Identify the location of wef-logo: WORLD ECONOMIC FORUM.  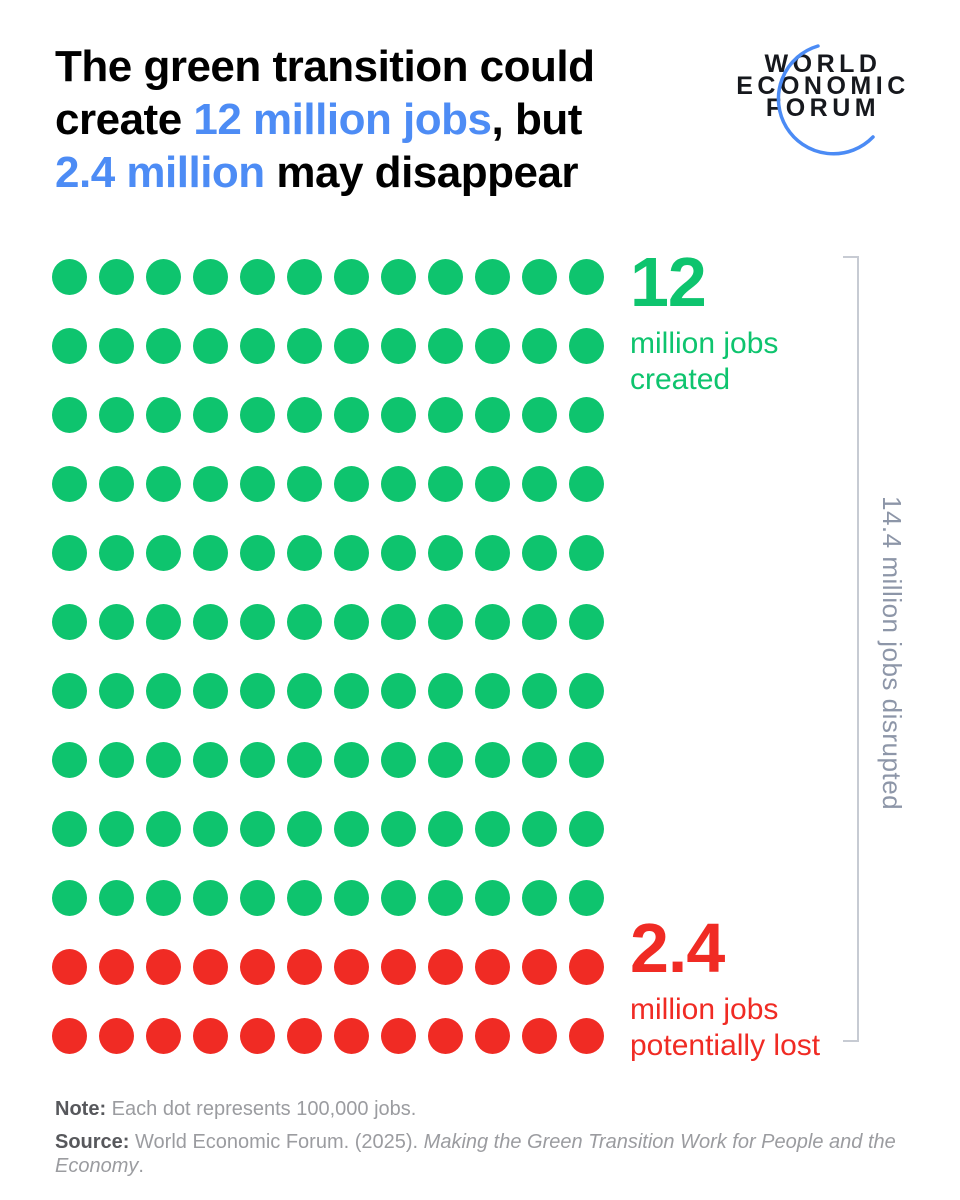
(820, 100).